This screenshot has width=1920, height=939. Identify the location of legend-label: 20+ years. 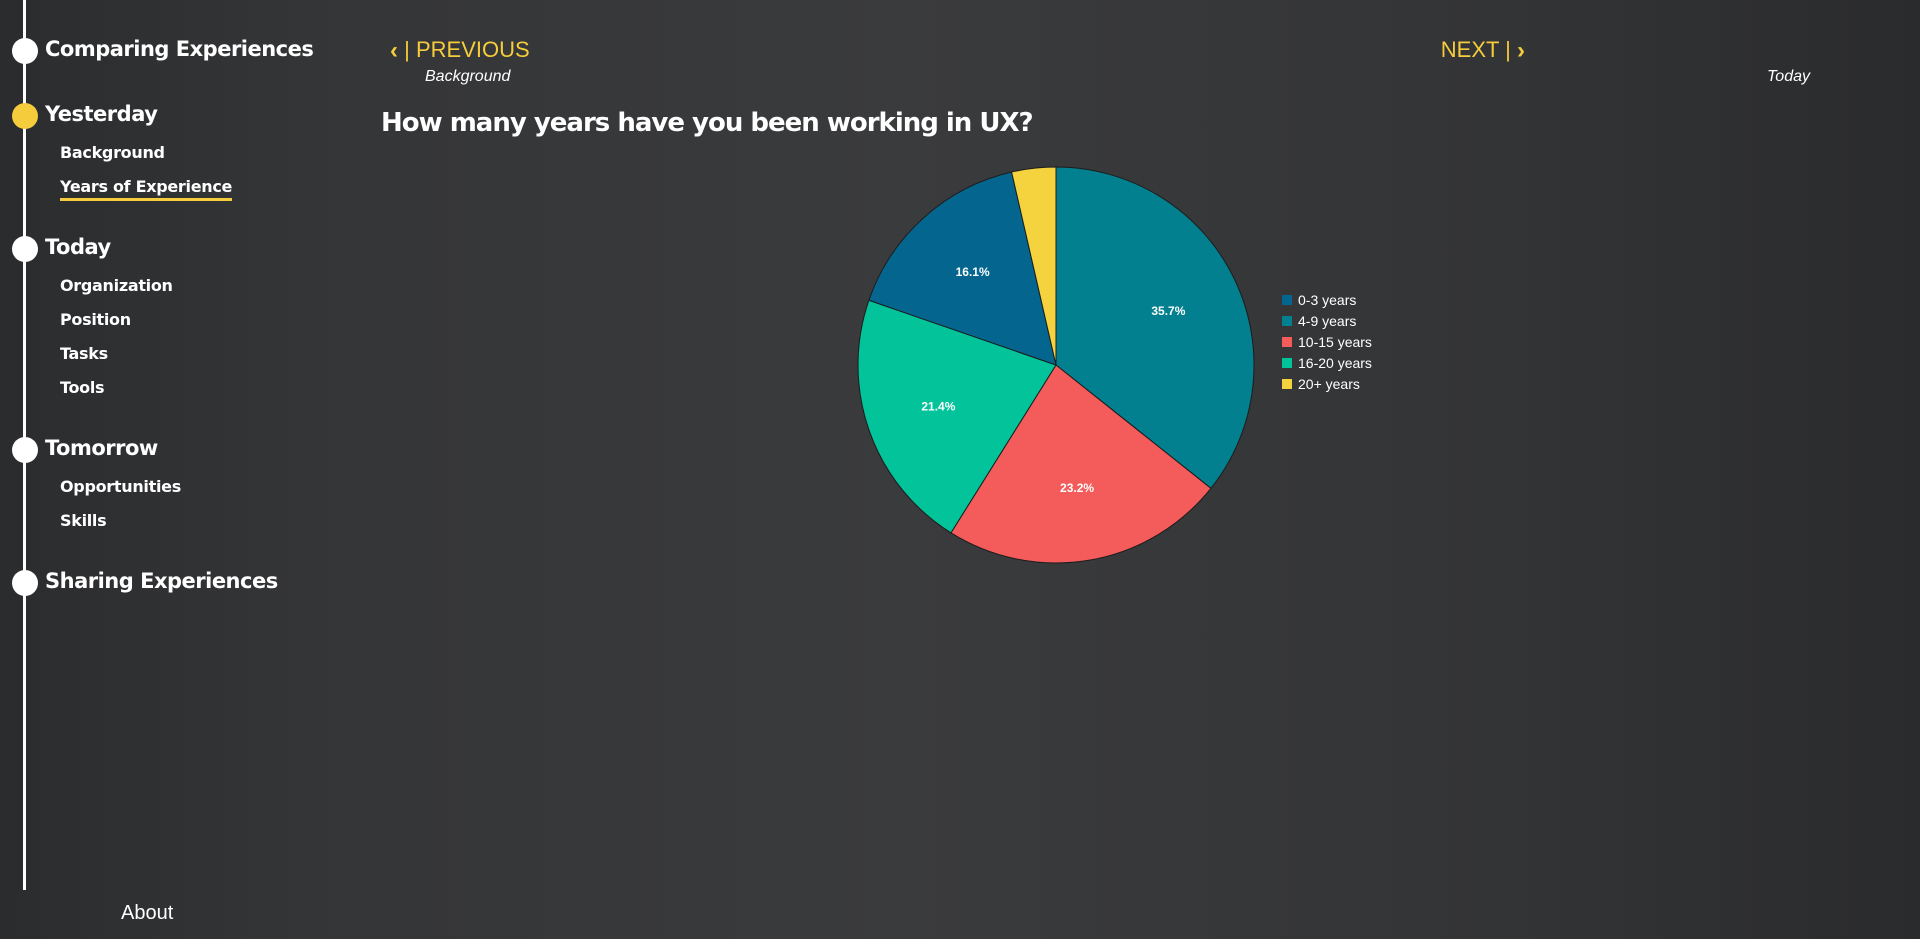
(1329, 384).